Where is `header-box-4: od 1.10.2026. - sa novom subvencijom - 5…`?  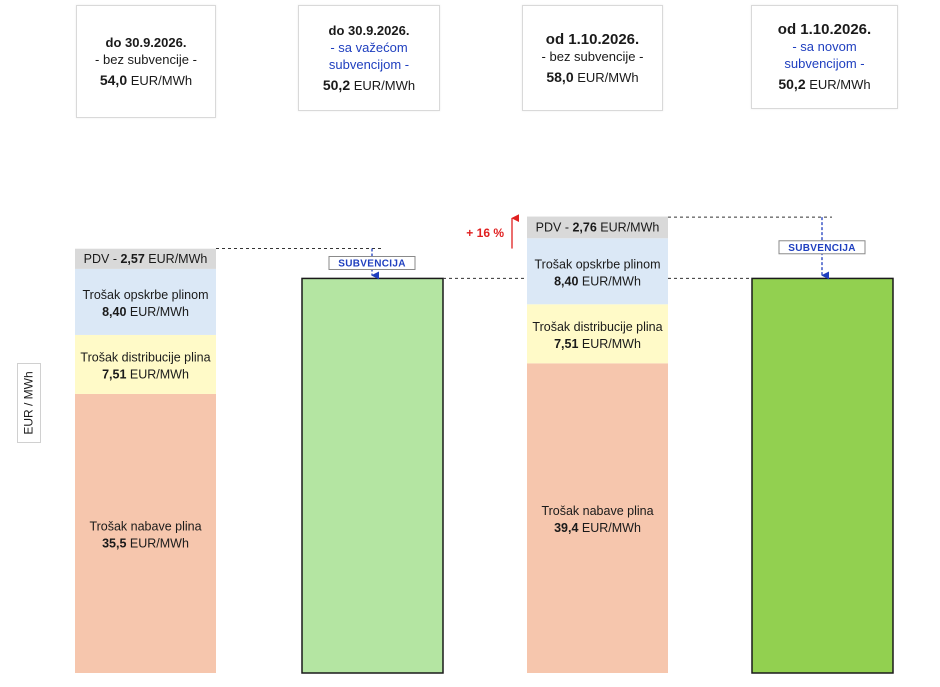 header-box-4: od 1.10.2026. - sa novom subvencijom - 5… is located at coordinates (824, 57).